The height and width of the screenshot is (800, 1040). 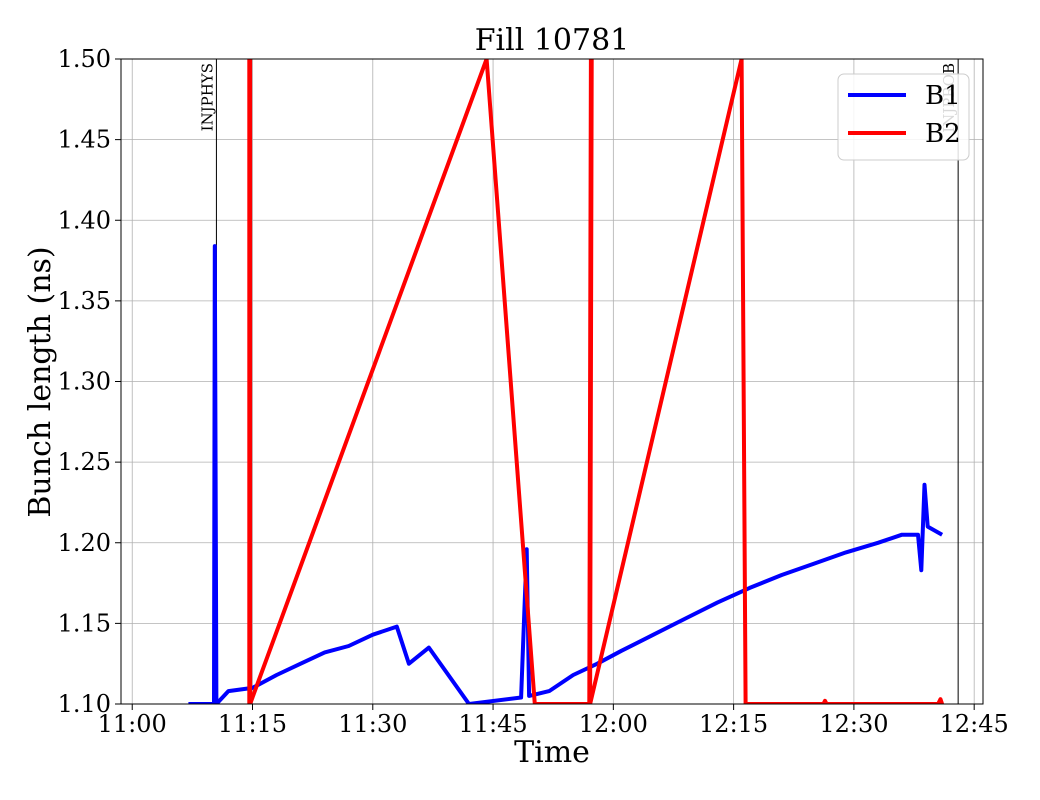 I want to click on y-axis-ticks: 1.10 1.15 1.20 1.25 1.30 1.35 1.40 1.45 1.50, so click(x=89, y=381).